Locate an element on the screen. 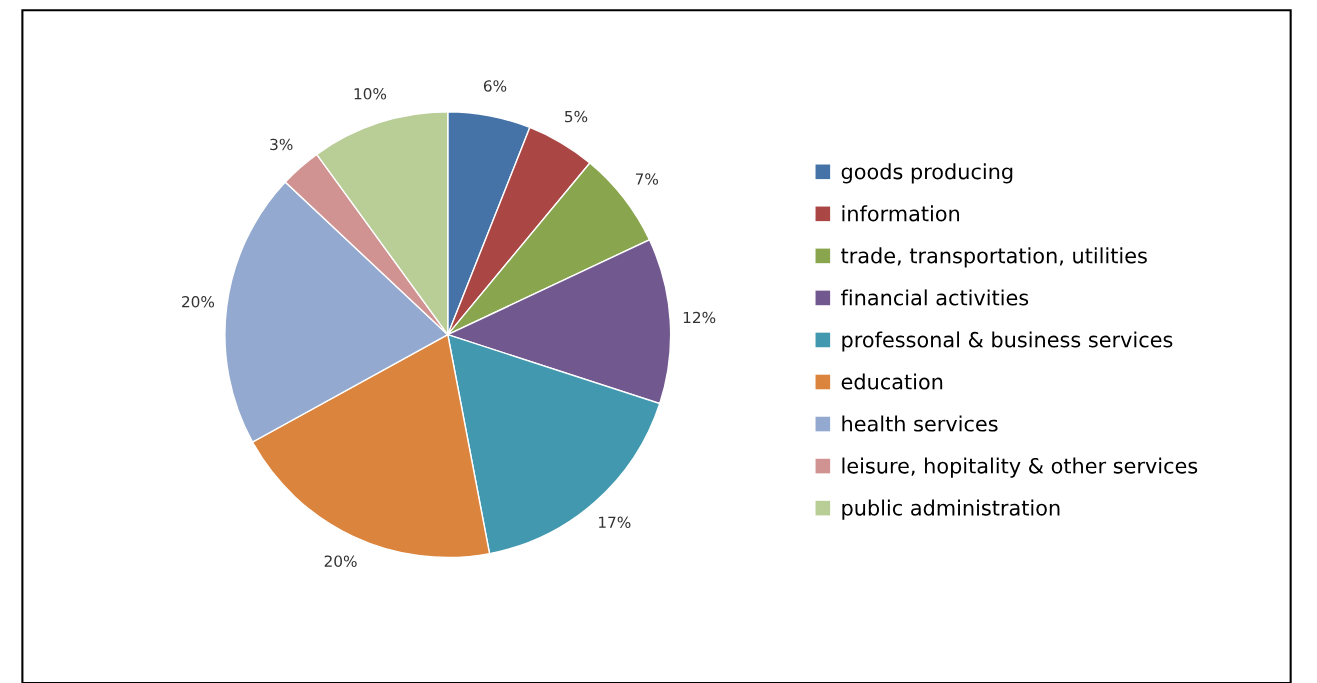 This screenshot has width=1317, height=683. data-label: 3% is located at coordinates (281, 144).